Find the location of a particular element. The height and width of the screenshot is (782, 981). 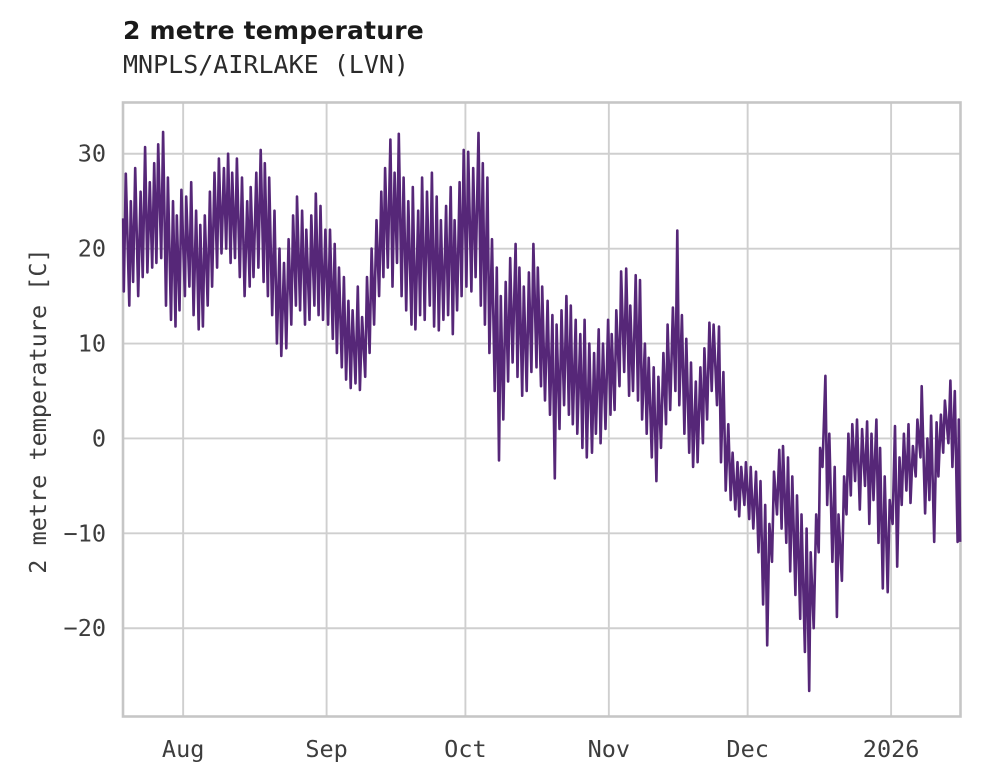

x-axis-tick-label: Aug is located at coordinates (183, 749).